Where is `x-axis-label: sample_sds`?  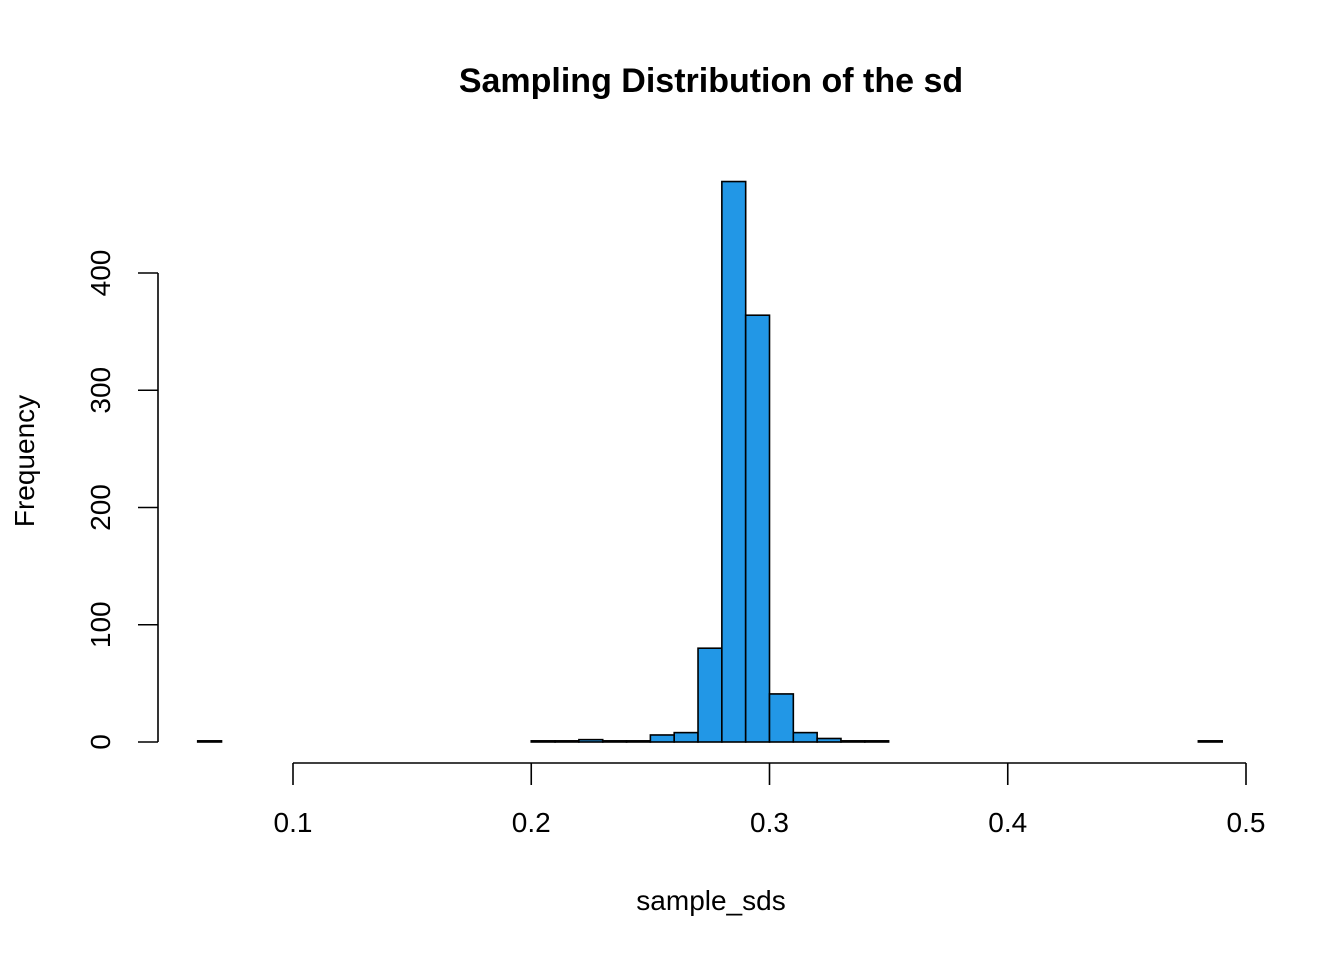
x-axis-label: sample_sds is located at coordinates (710, 900).